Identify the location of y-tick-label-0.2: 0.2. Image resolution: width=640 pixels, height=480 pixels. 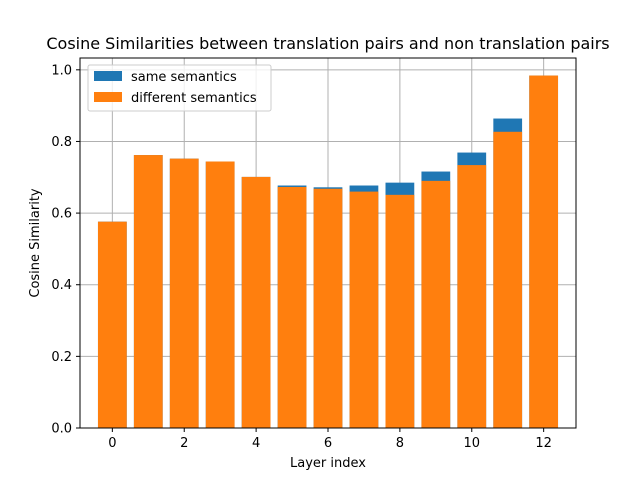
(61, 357).